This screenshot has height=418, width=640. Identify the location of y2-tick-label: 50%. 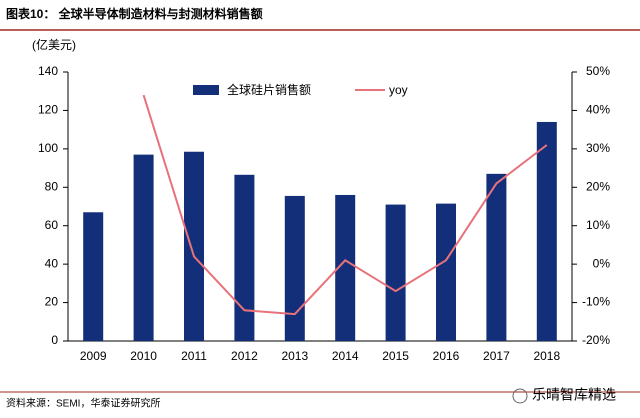
(598, 71).